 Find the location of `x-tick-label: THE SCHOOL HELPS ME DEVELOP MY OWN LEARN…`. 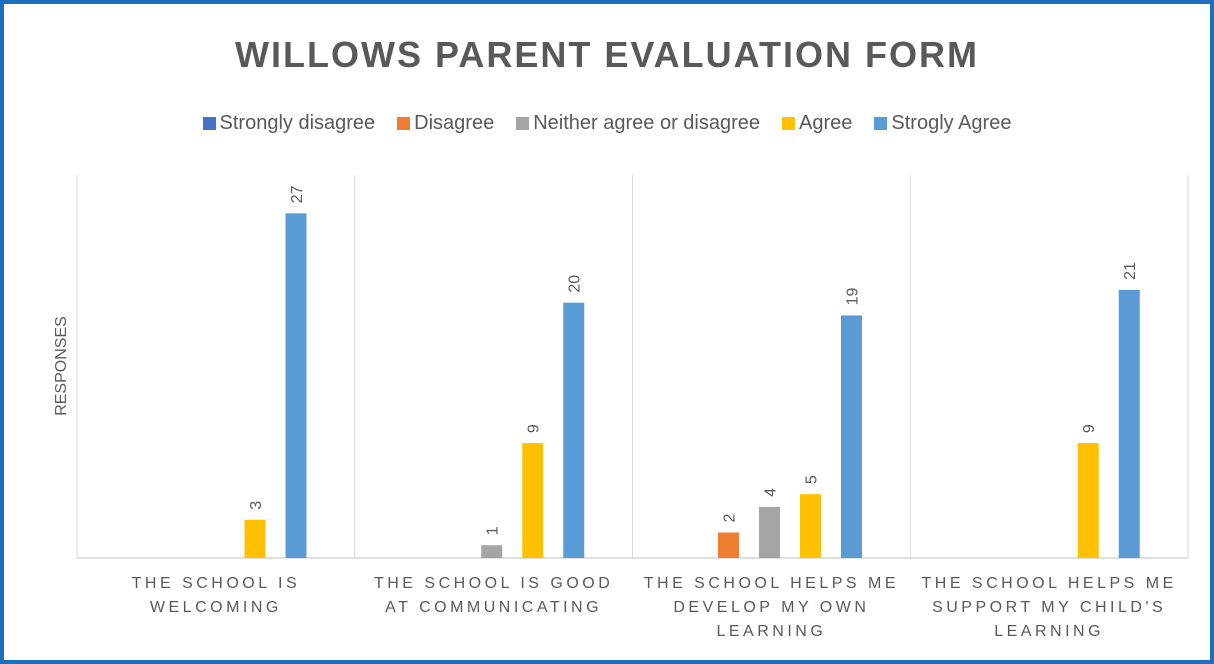

x-tick-label: THE SCHOOL HELPS ME DEVELOP MY OWN LEARN… is located at coordinates (771, 607).